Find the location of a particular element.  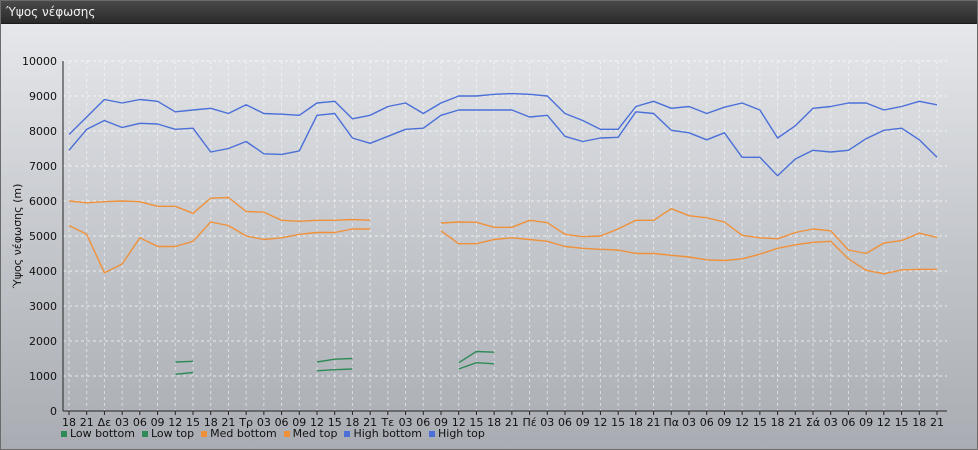

legend-item: High top is located at coordinates (457, 433).